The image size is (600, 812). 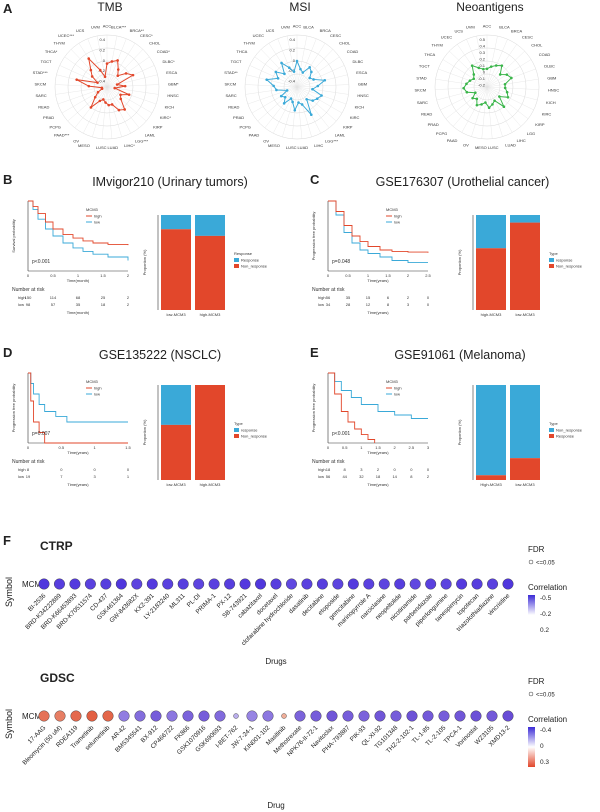 What do you see at coordinates (137, 30) in the screenshot?
I see `radar-axis-label: BRCA**` at bounding box center [137, 30].